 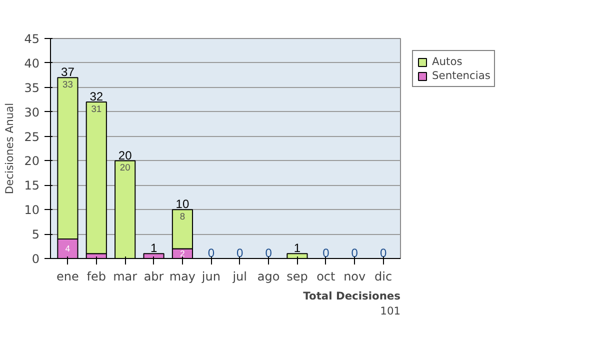 What do you see at coordinates (383, 277) in the screenshot?
I see `x-tick-label: dic` at bounding box center [383, 277].